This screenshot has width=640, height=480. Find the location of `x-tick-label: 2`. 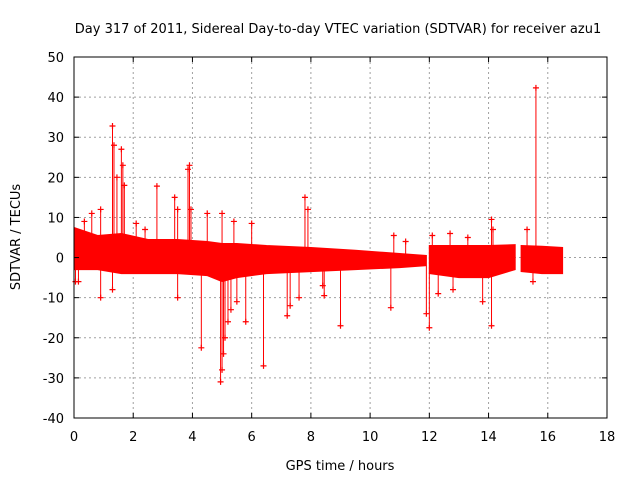

x-tick-label: 2 is located at coordinates (133, 437).